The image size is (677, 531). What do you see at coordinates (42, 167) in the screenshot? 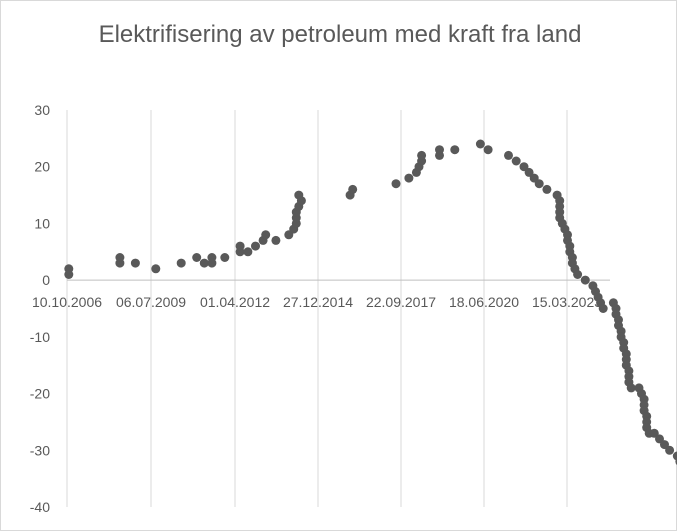
I see `y-tick-label: 20` at bounding box center [42, 167].